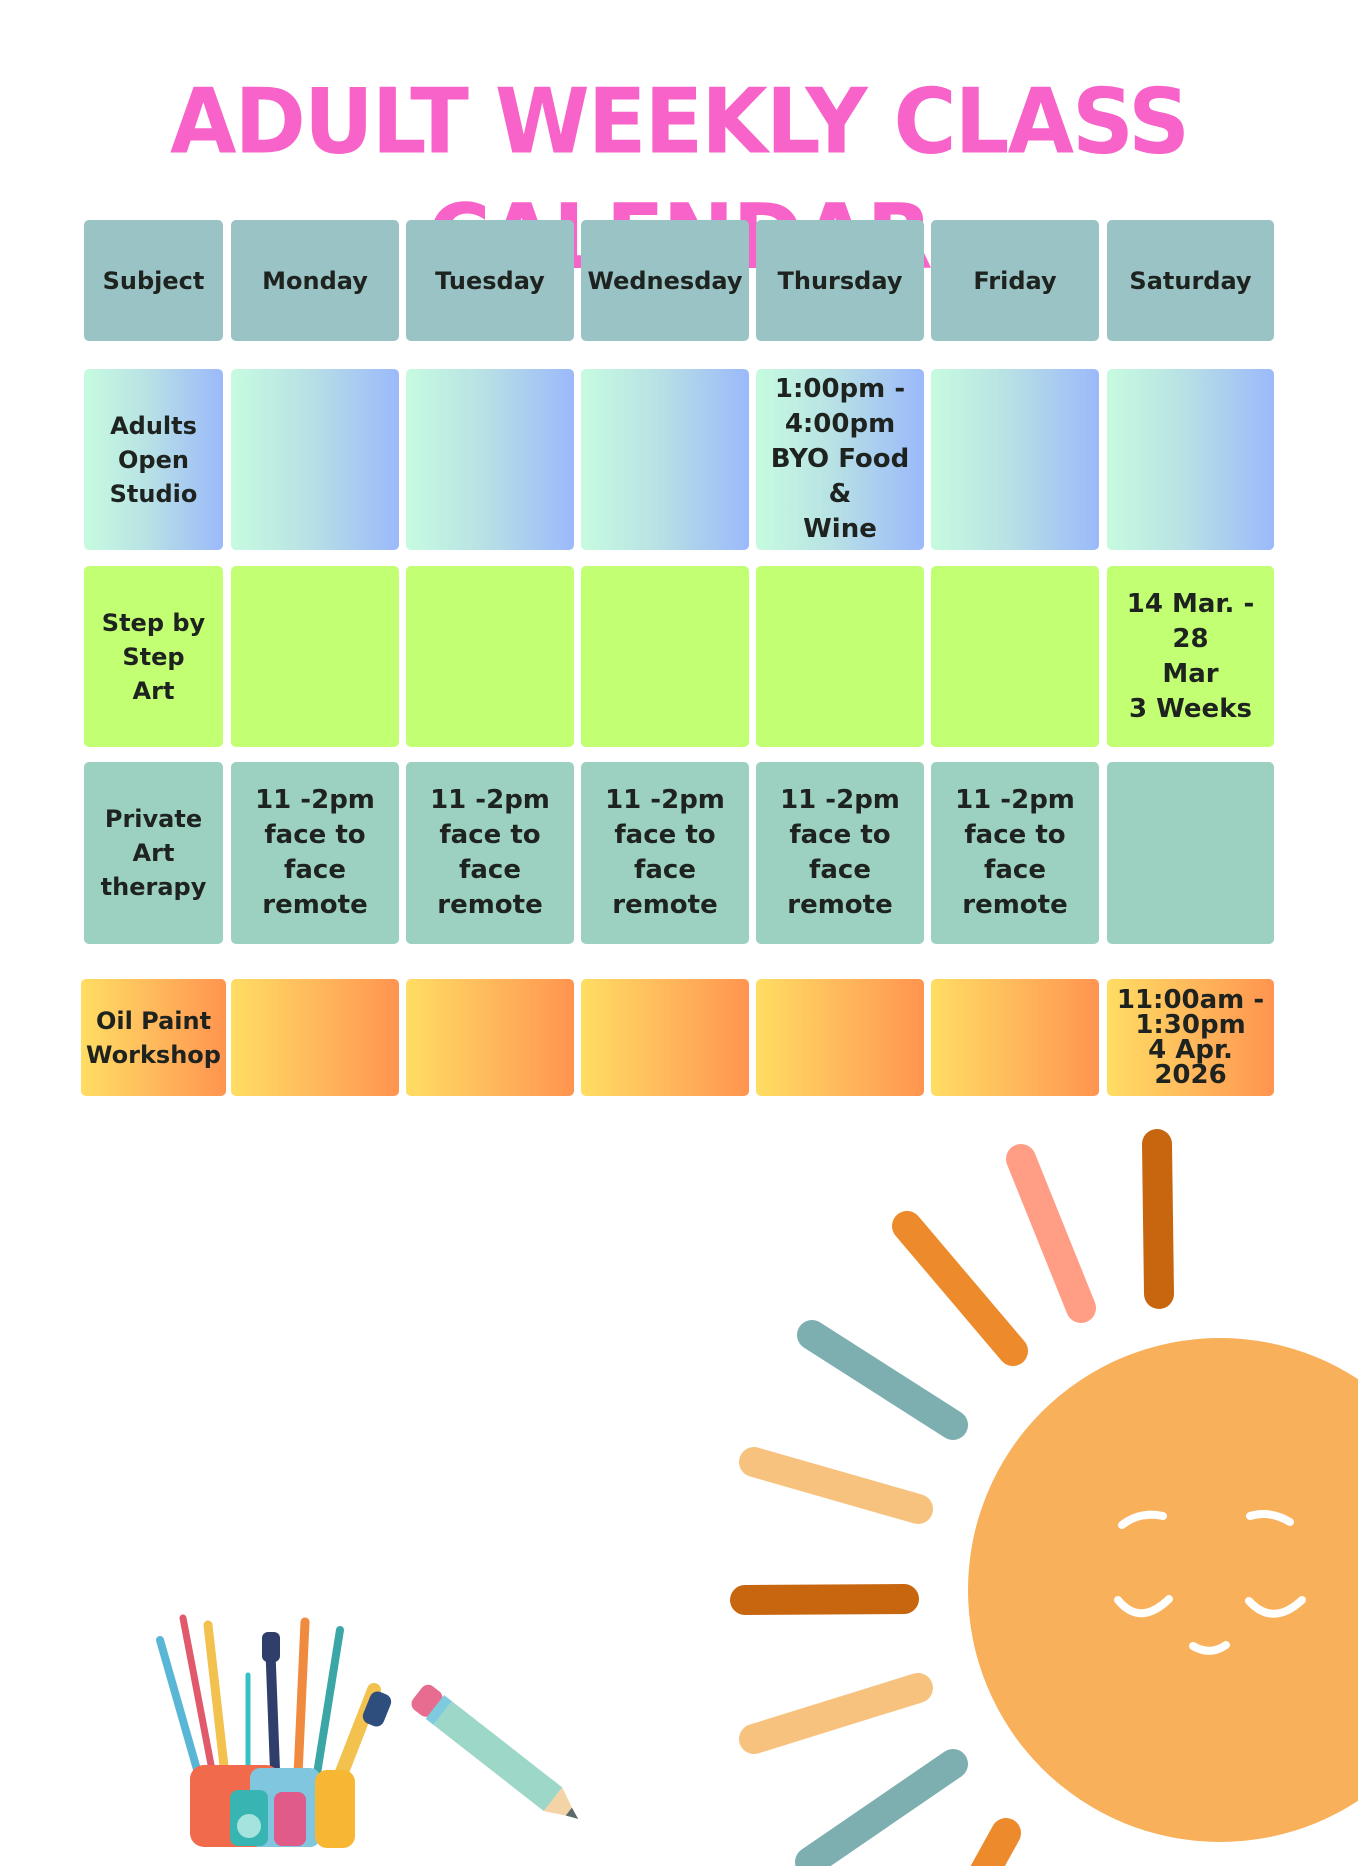 The image size is (1358, 1866). What do you see at coordinates (665, 853) in the screenshot?
I see `cell-therapy-wednesday: 11 -2pm face to face remote` at bounding box center [665, 853].